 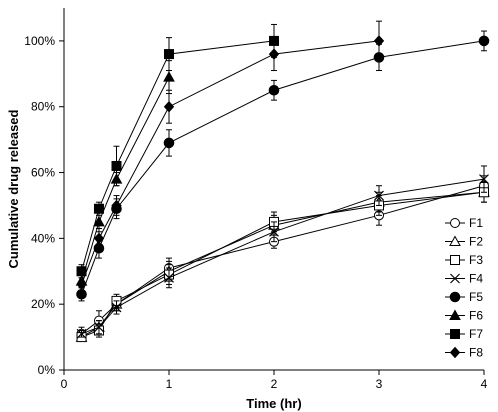 What do you see at coordinates (125, 179) in the screenshot?
I see `series-line` at bounding box center [125, 179].